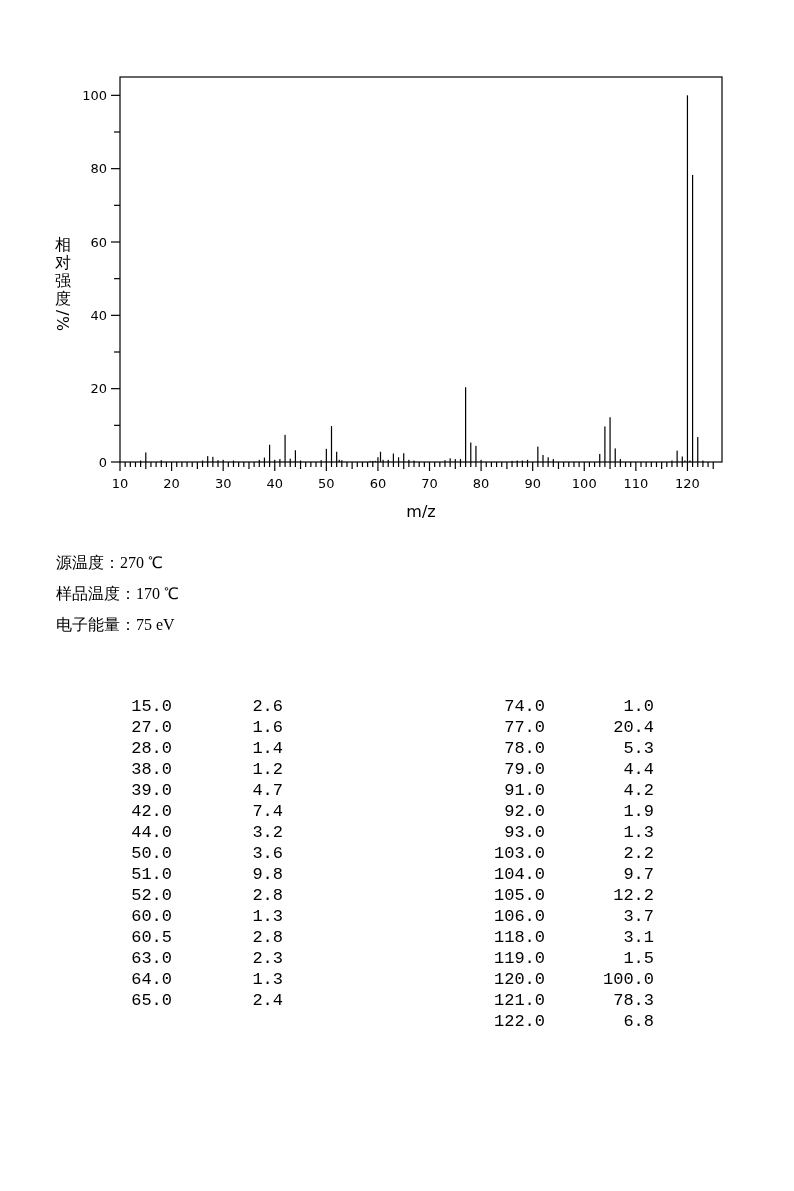  What do you see at coordinates (267, 1000) in the screenshot?
I see `text: 2.4` at bounding box center [267, 1000].